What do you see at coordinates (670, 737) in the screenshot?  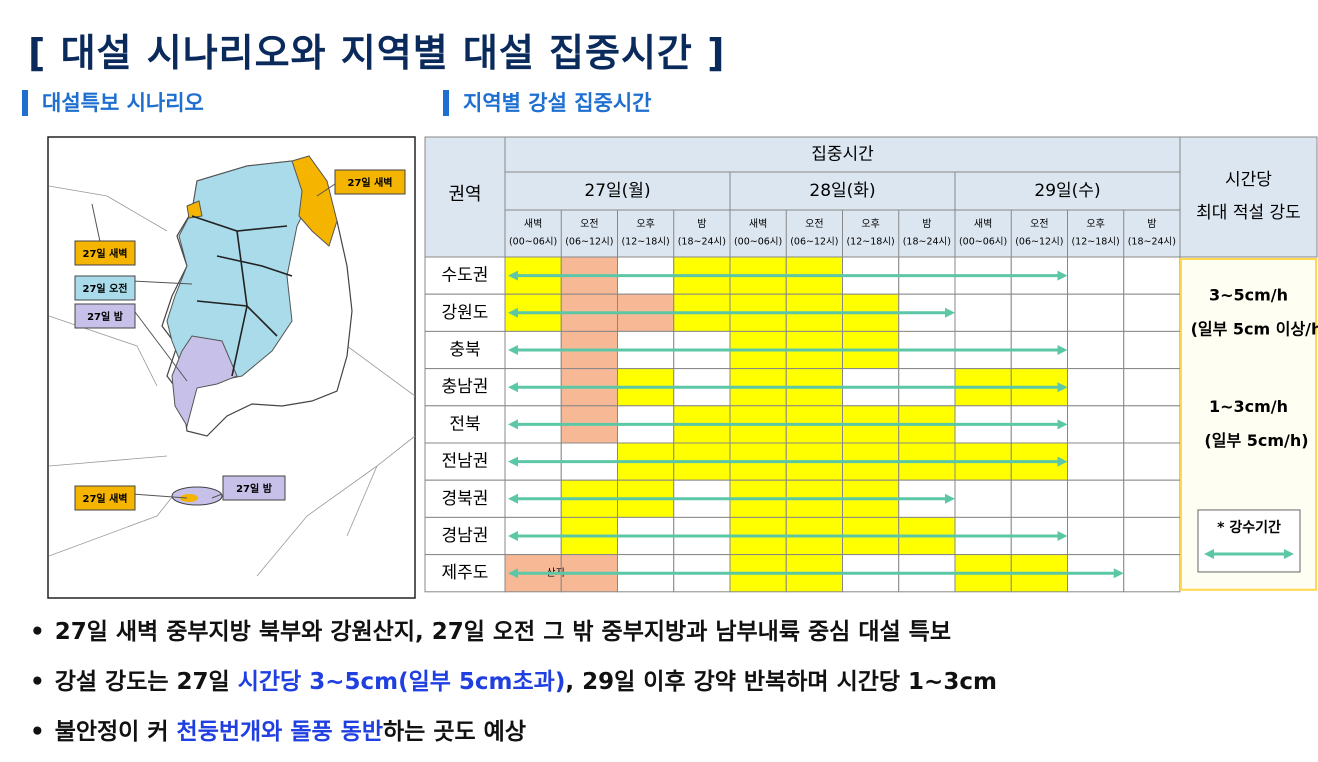 I see `bullet: • 불안정이 커 천둥번개와 돌풍 동반하는 곳도 예상` at bounding box center [670, 737].